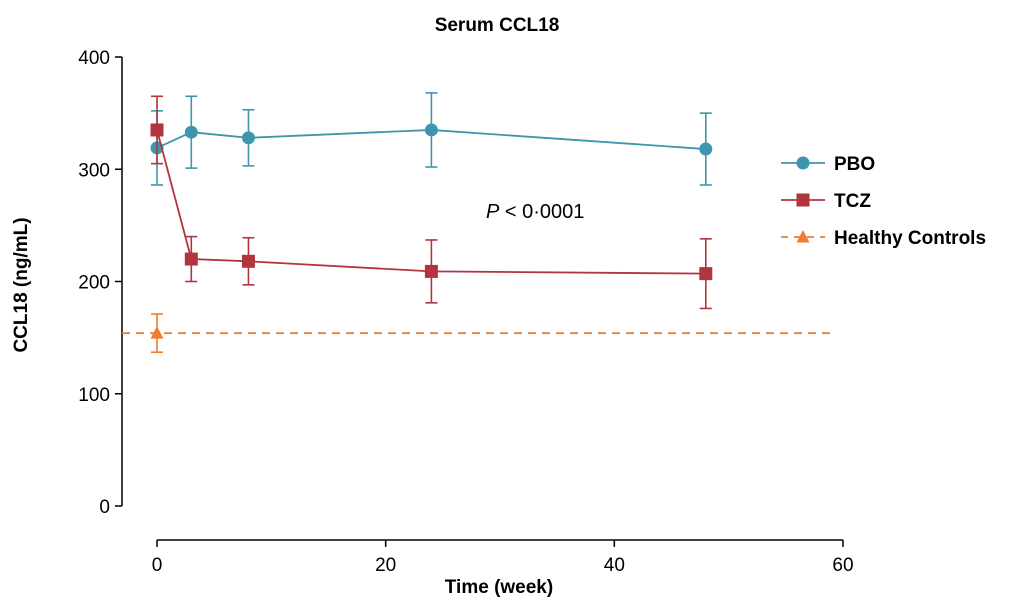  What do you see at coordinates (803, 163) in the screenshot?
I see `legend-marker-pbo` at bounding box center [803, 163].